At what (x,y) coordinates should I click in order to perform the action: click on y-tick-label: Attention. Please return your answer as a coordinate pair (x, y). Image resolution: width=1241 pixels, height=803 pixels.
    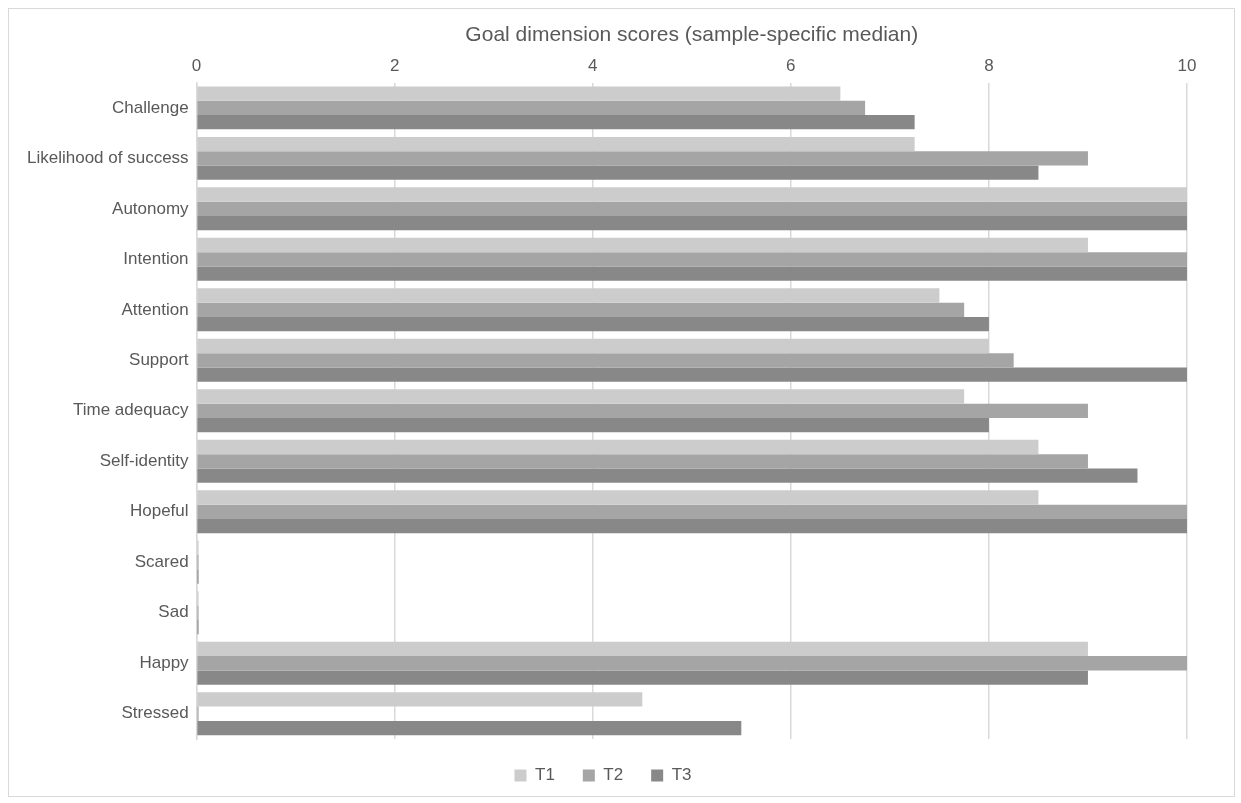
    Looking at the image, I should click on (155, 309).